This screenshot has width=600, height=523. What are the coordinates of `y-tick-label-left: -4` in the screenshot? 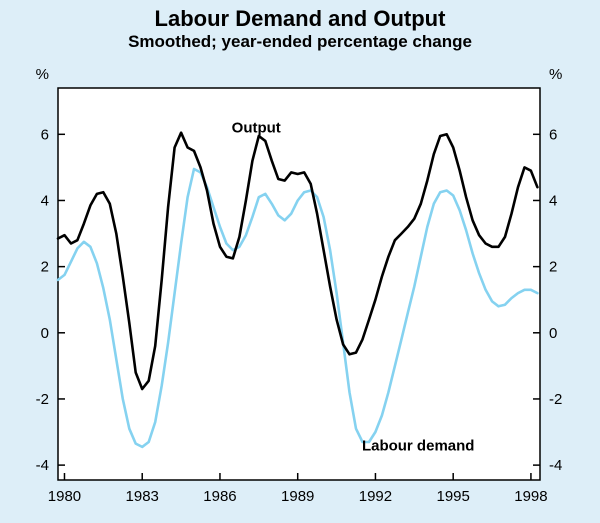 It's located at (42, 465).